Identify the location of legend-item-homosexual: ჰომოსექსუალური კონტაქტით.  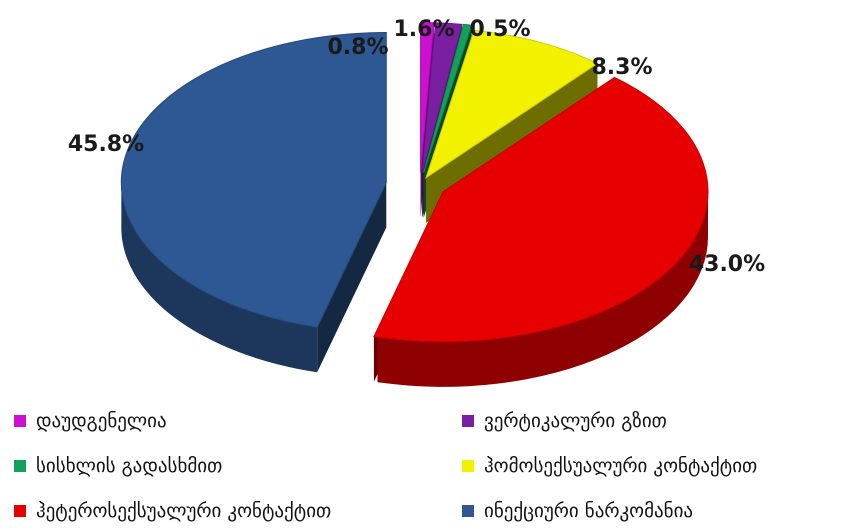
(609, 466).